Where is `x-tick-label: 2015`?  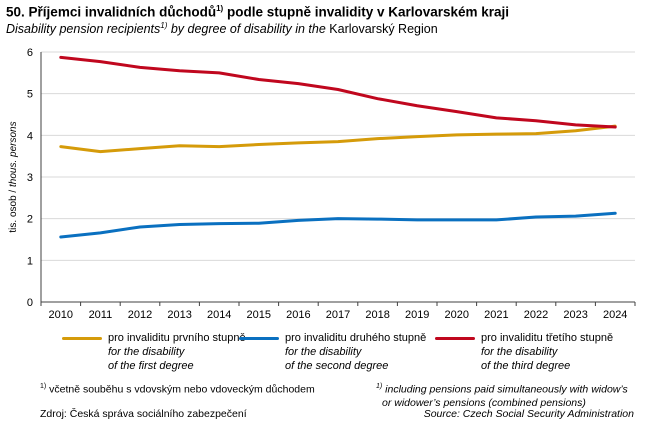
x-tick-label: 2015 is located at coordinates (259, 315).